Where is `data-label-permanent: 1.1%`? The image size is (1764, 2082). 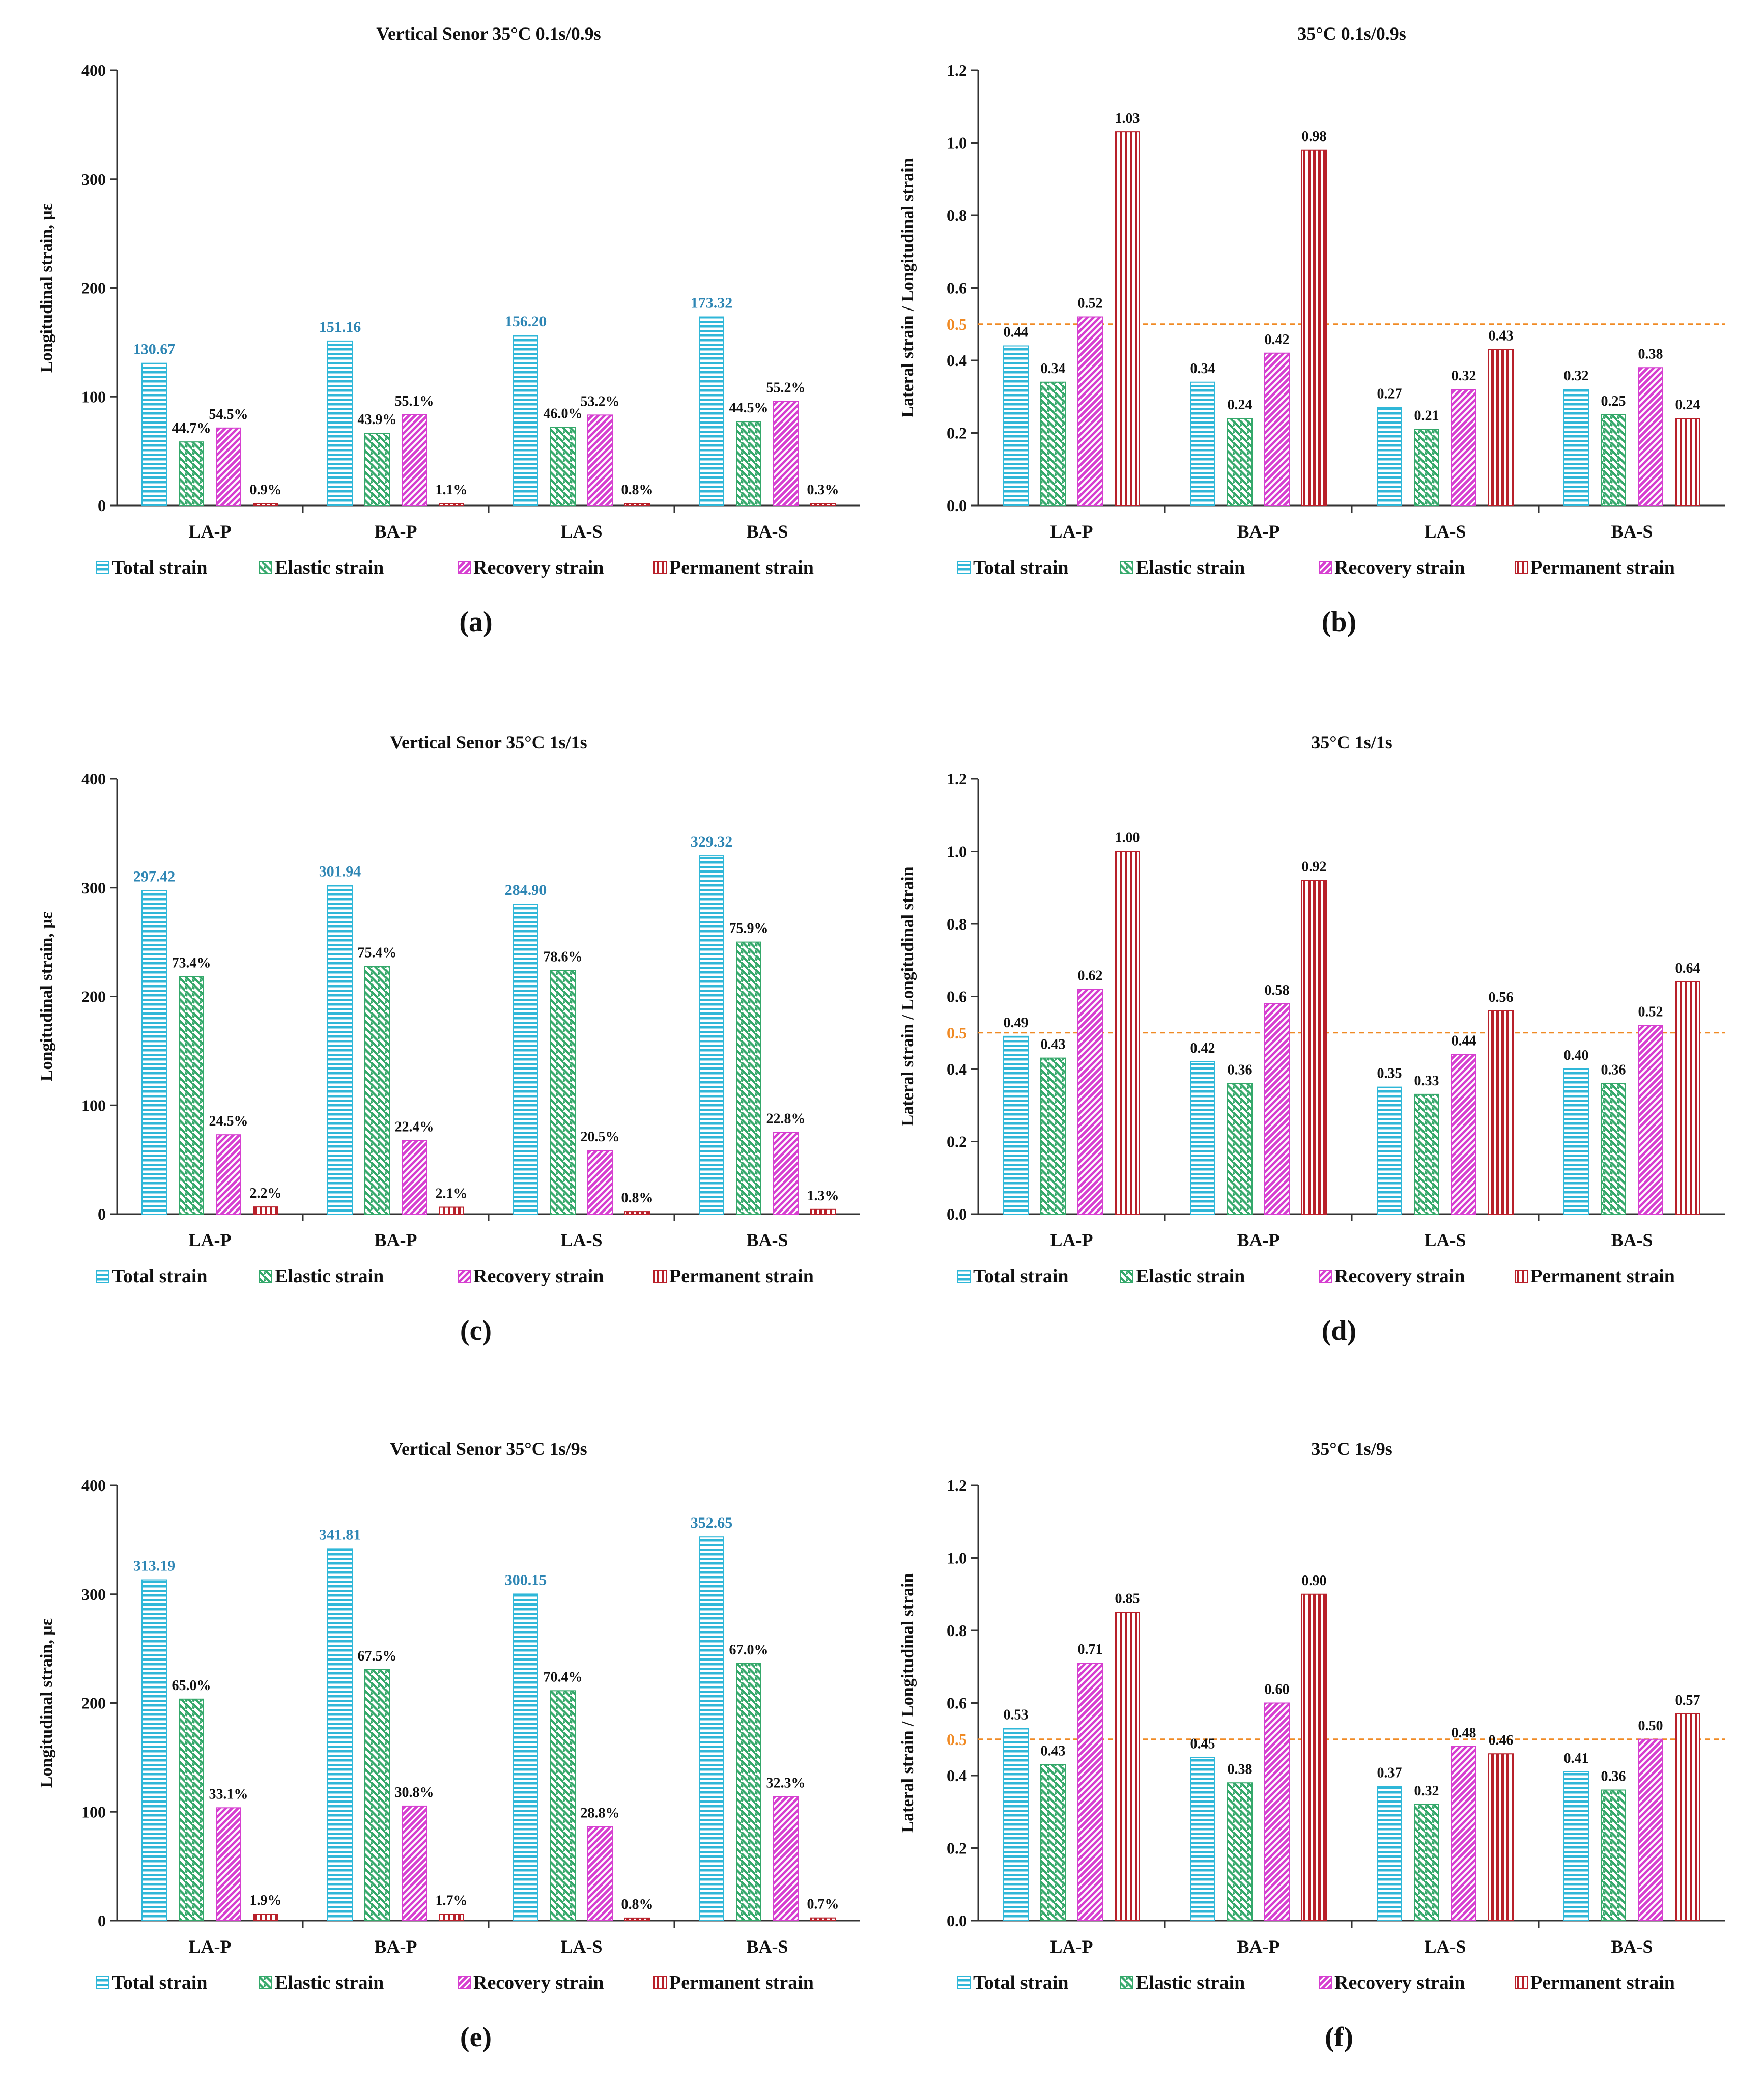 data-label-permanent: 1.1% is located at coordinates (452, 490).